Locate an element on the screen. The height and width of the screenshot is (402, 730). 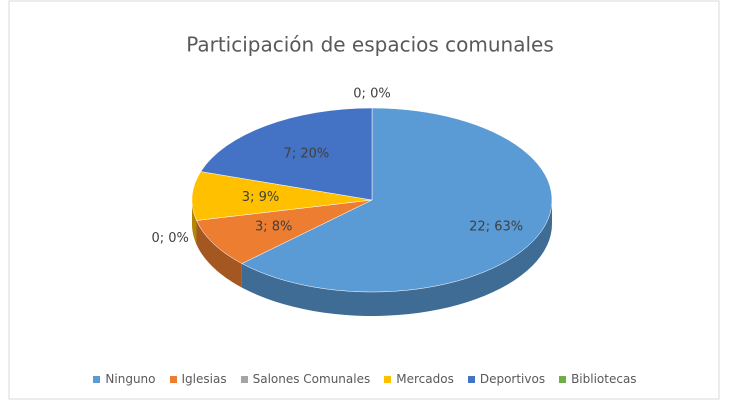
legend-item: Ninguno is located at coordinates (124, 379).